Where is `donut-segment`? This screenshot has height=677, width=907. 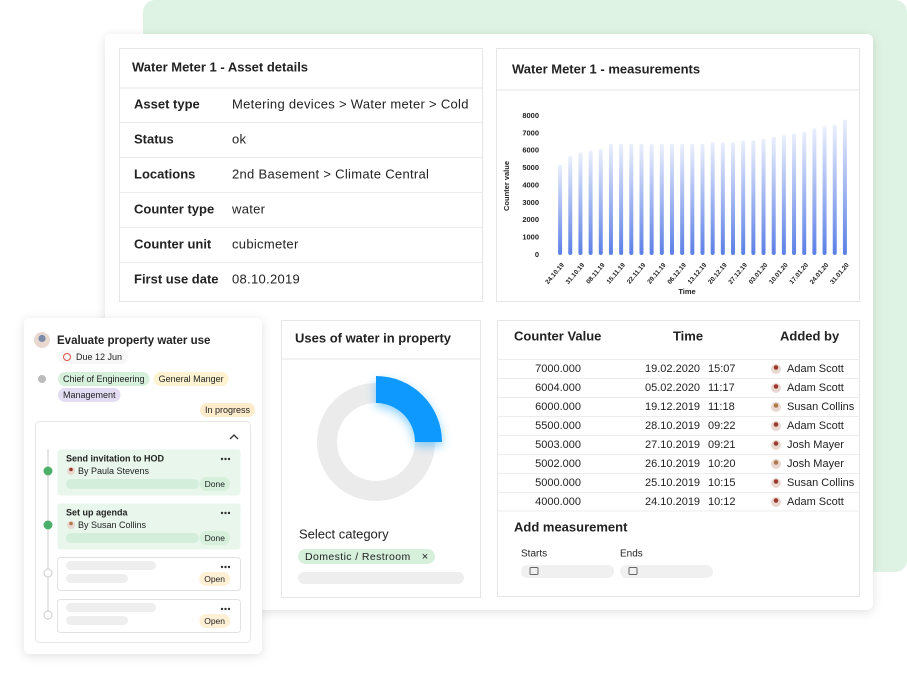 donut-segment is located at coordinates (409, 409).